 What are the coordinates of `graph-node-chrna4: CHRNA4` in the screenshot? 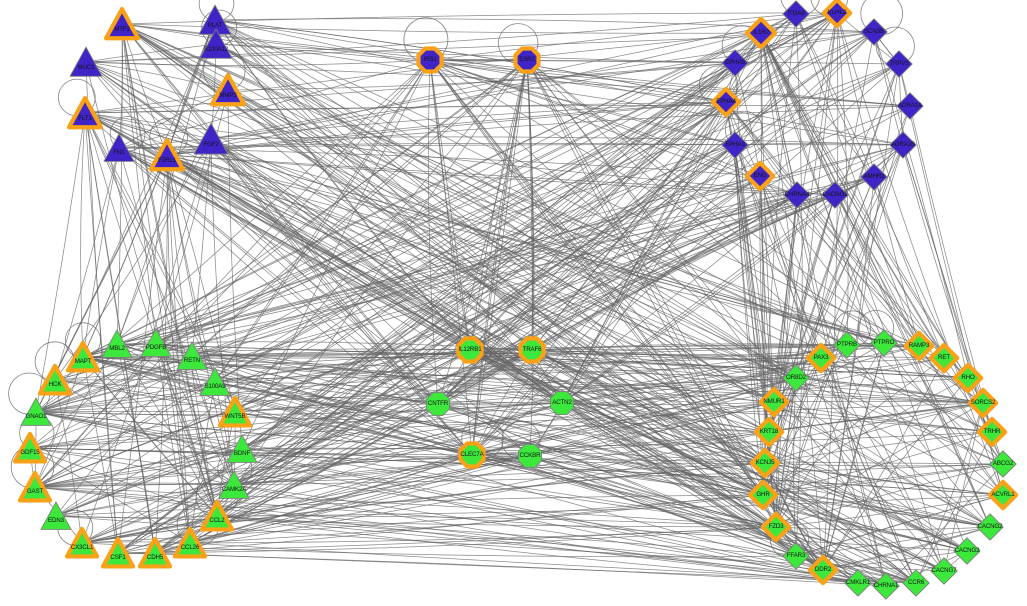 It's located at (797, 195).